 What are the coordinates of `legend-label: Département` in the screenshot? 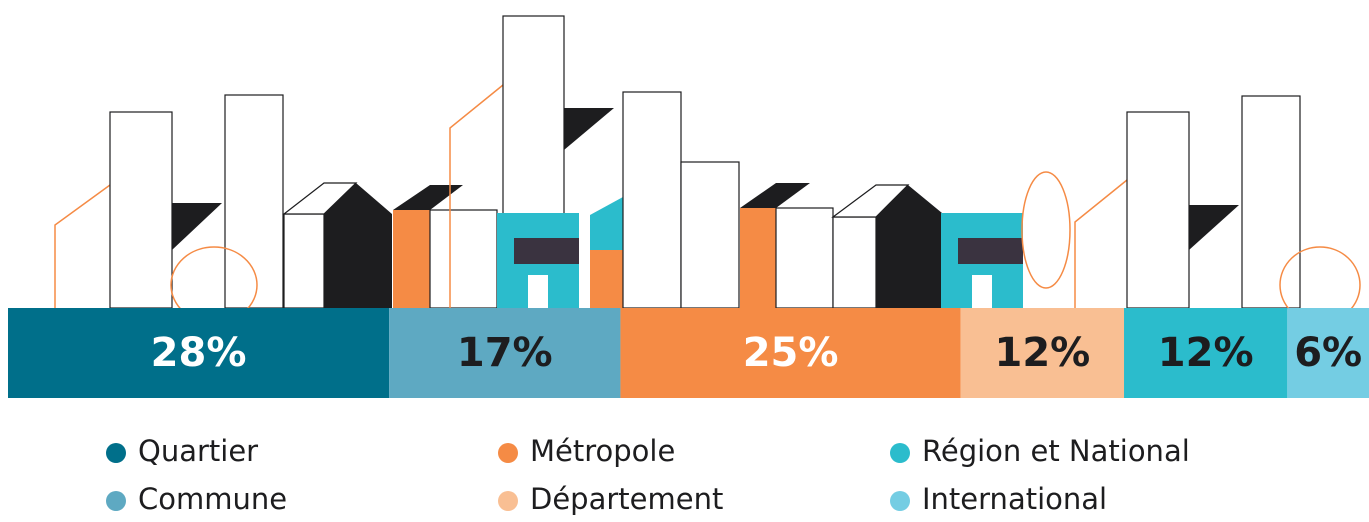 It's located at (626, 499).